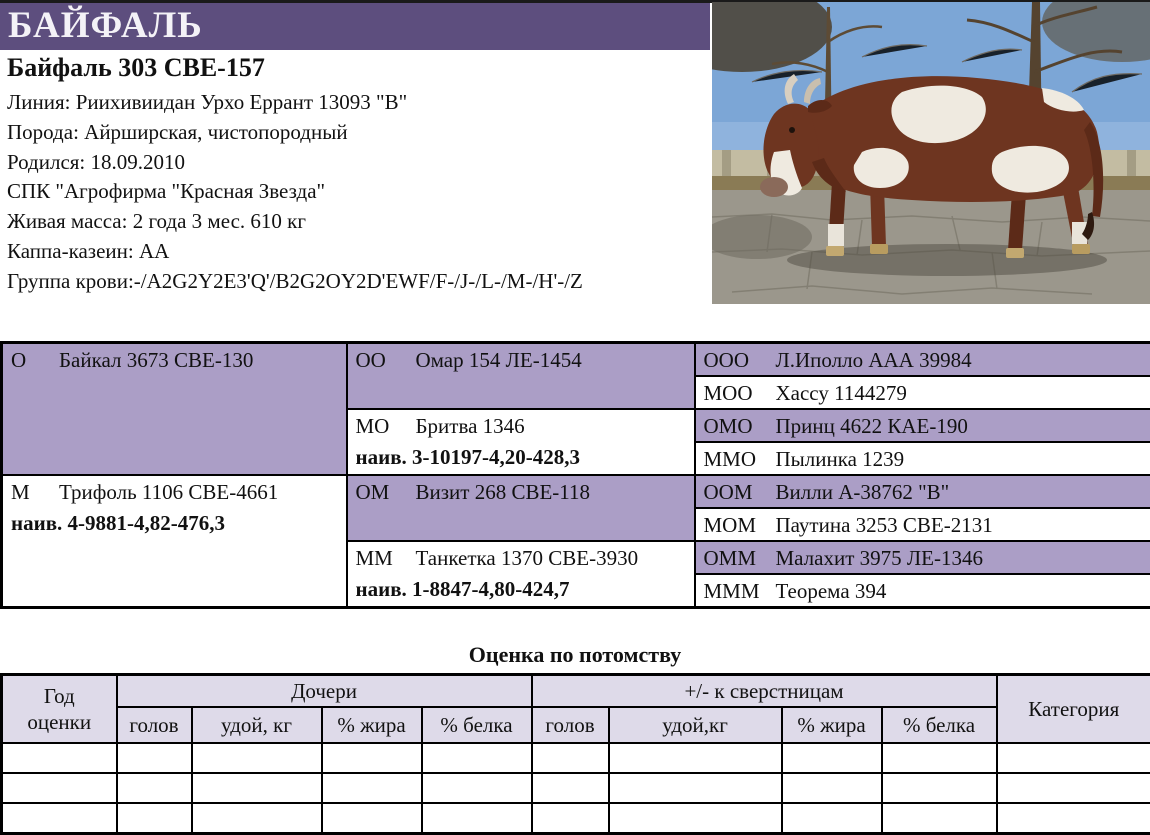 This screenshot has width=1150, height=835. I want to click on pedigree-name: Л.Иполло ААА 39984, so click(874, 360).